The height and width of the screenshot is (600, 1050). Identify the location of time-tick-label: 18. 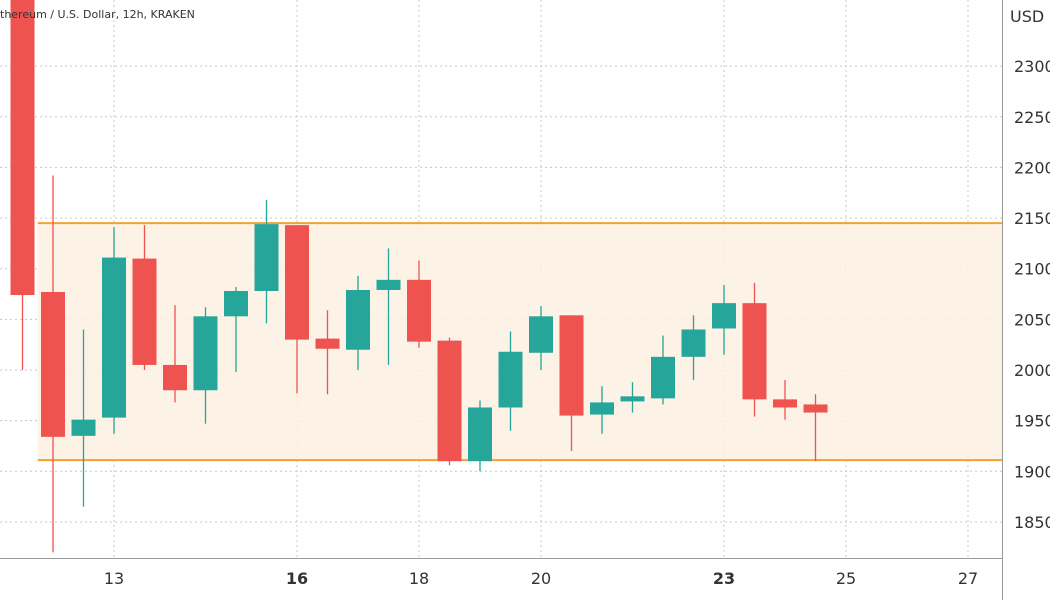
(419, 578).